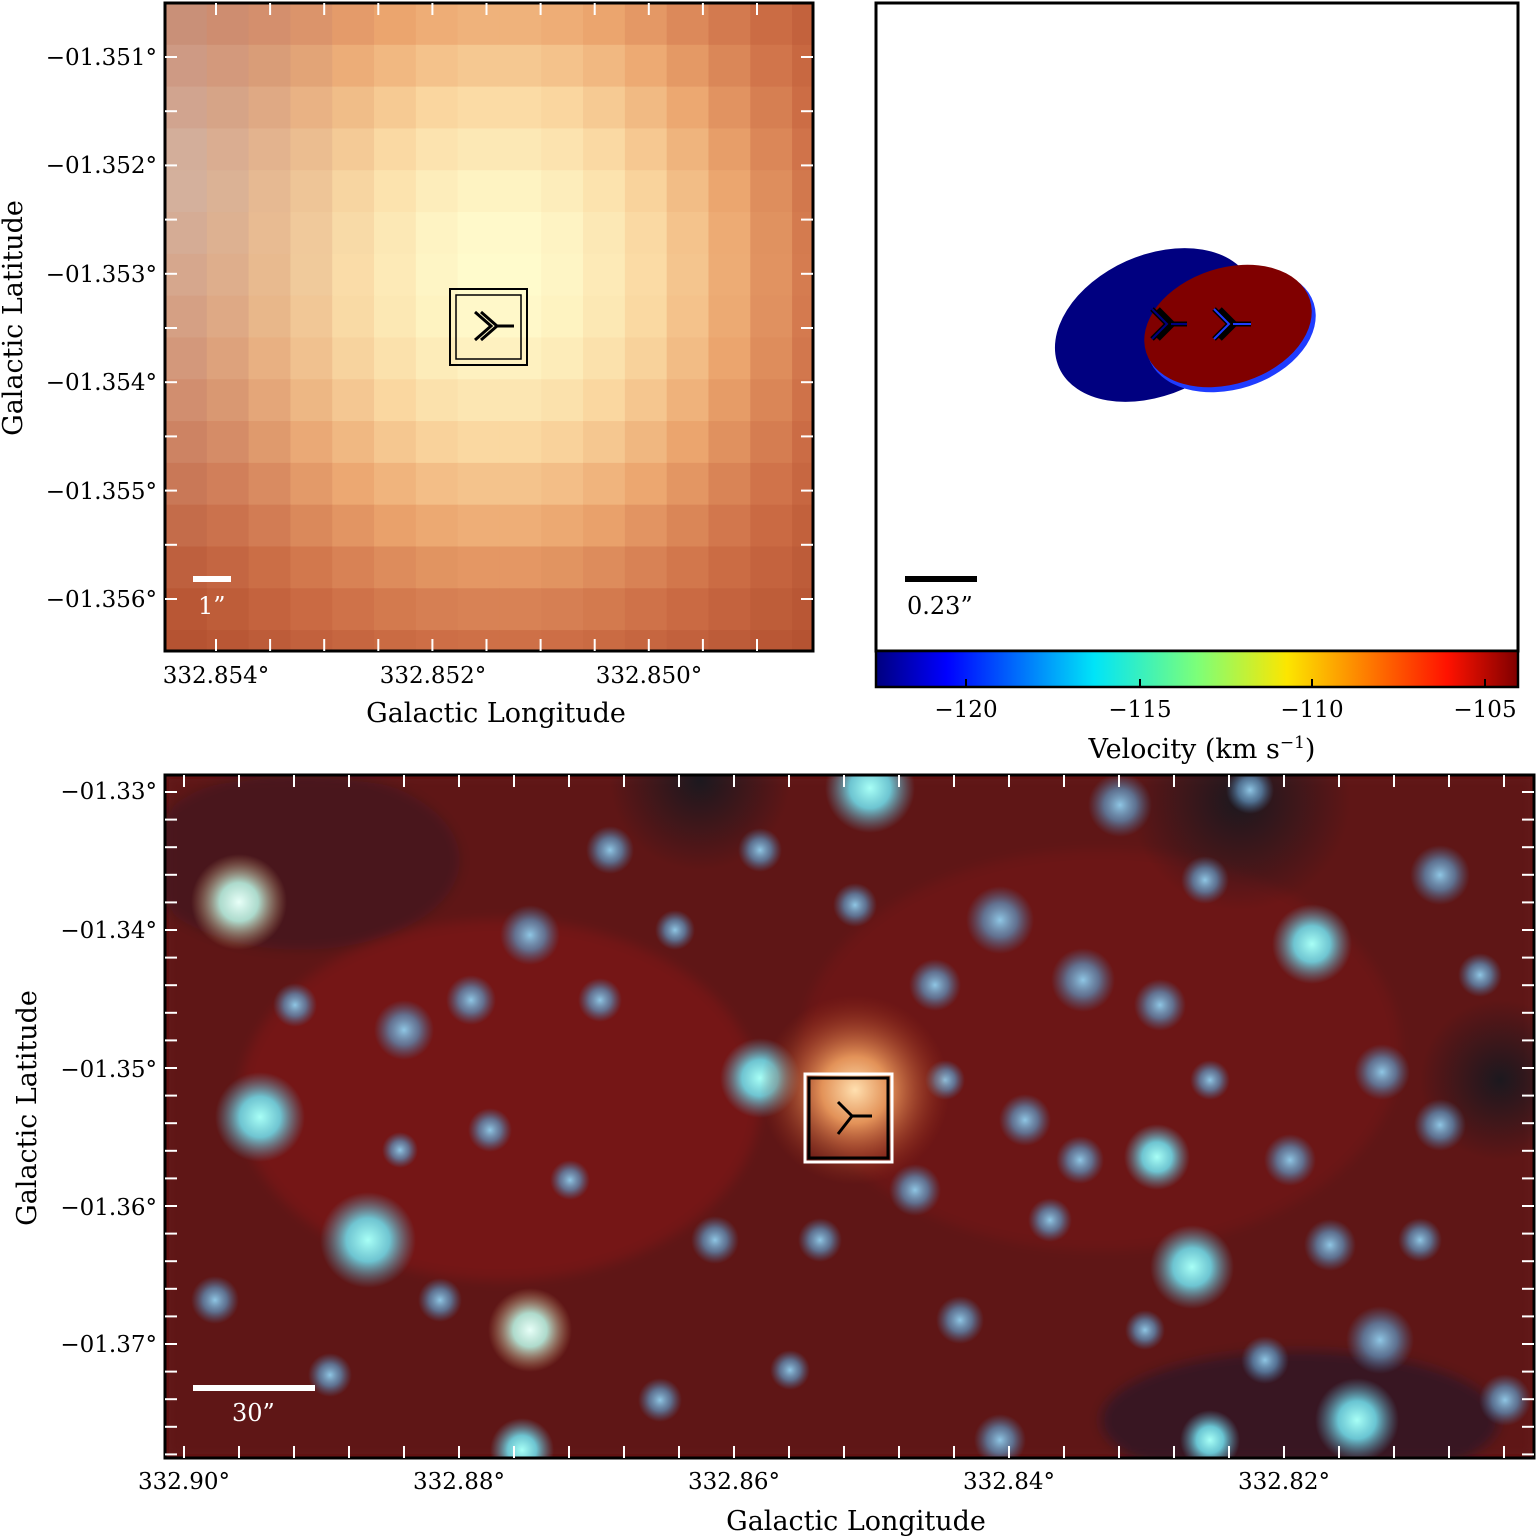 The height and width of the screenshot is (1538, 1536). Describe the element at coordinates (108, 1208) in the screenshot. I see `y-tick-label: −01.36°` at that location.